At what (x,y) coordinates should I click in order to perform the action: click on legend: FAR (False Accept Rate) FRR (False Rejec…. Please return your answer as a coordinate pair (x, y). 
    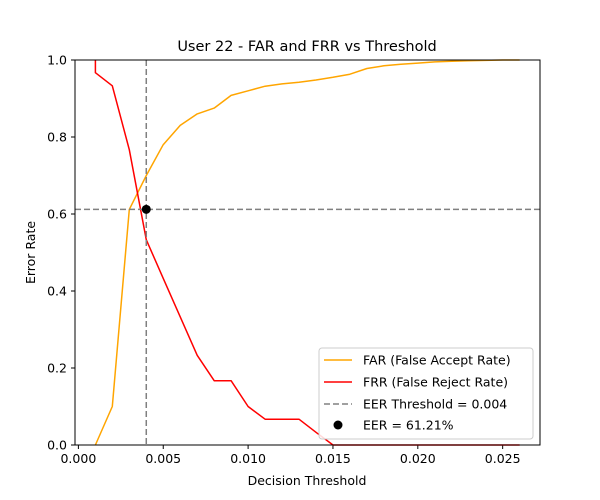
    Looking at the image, I should click on (426, 393).